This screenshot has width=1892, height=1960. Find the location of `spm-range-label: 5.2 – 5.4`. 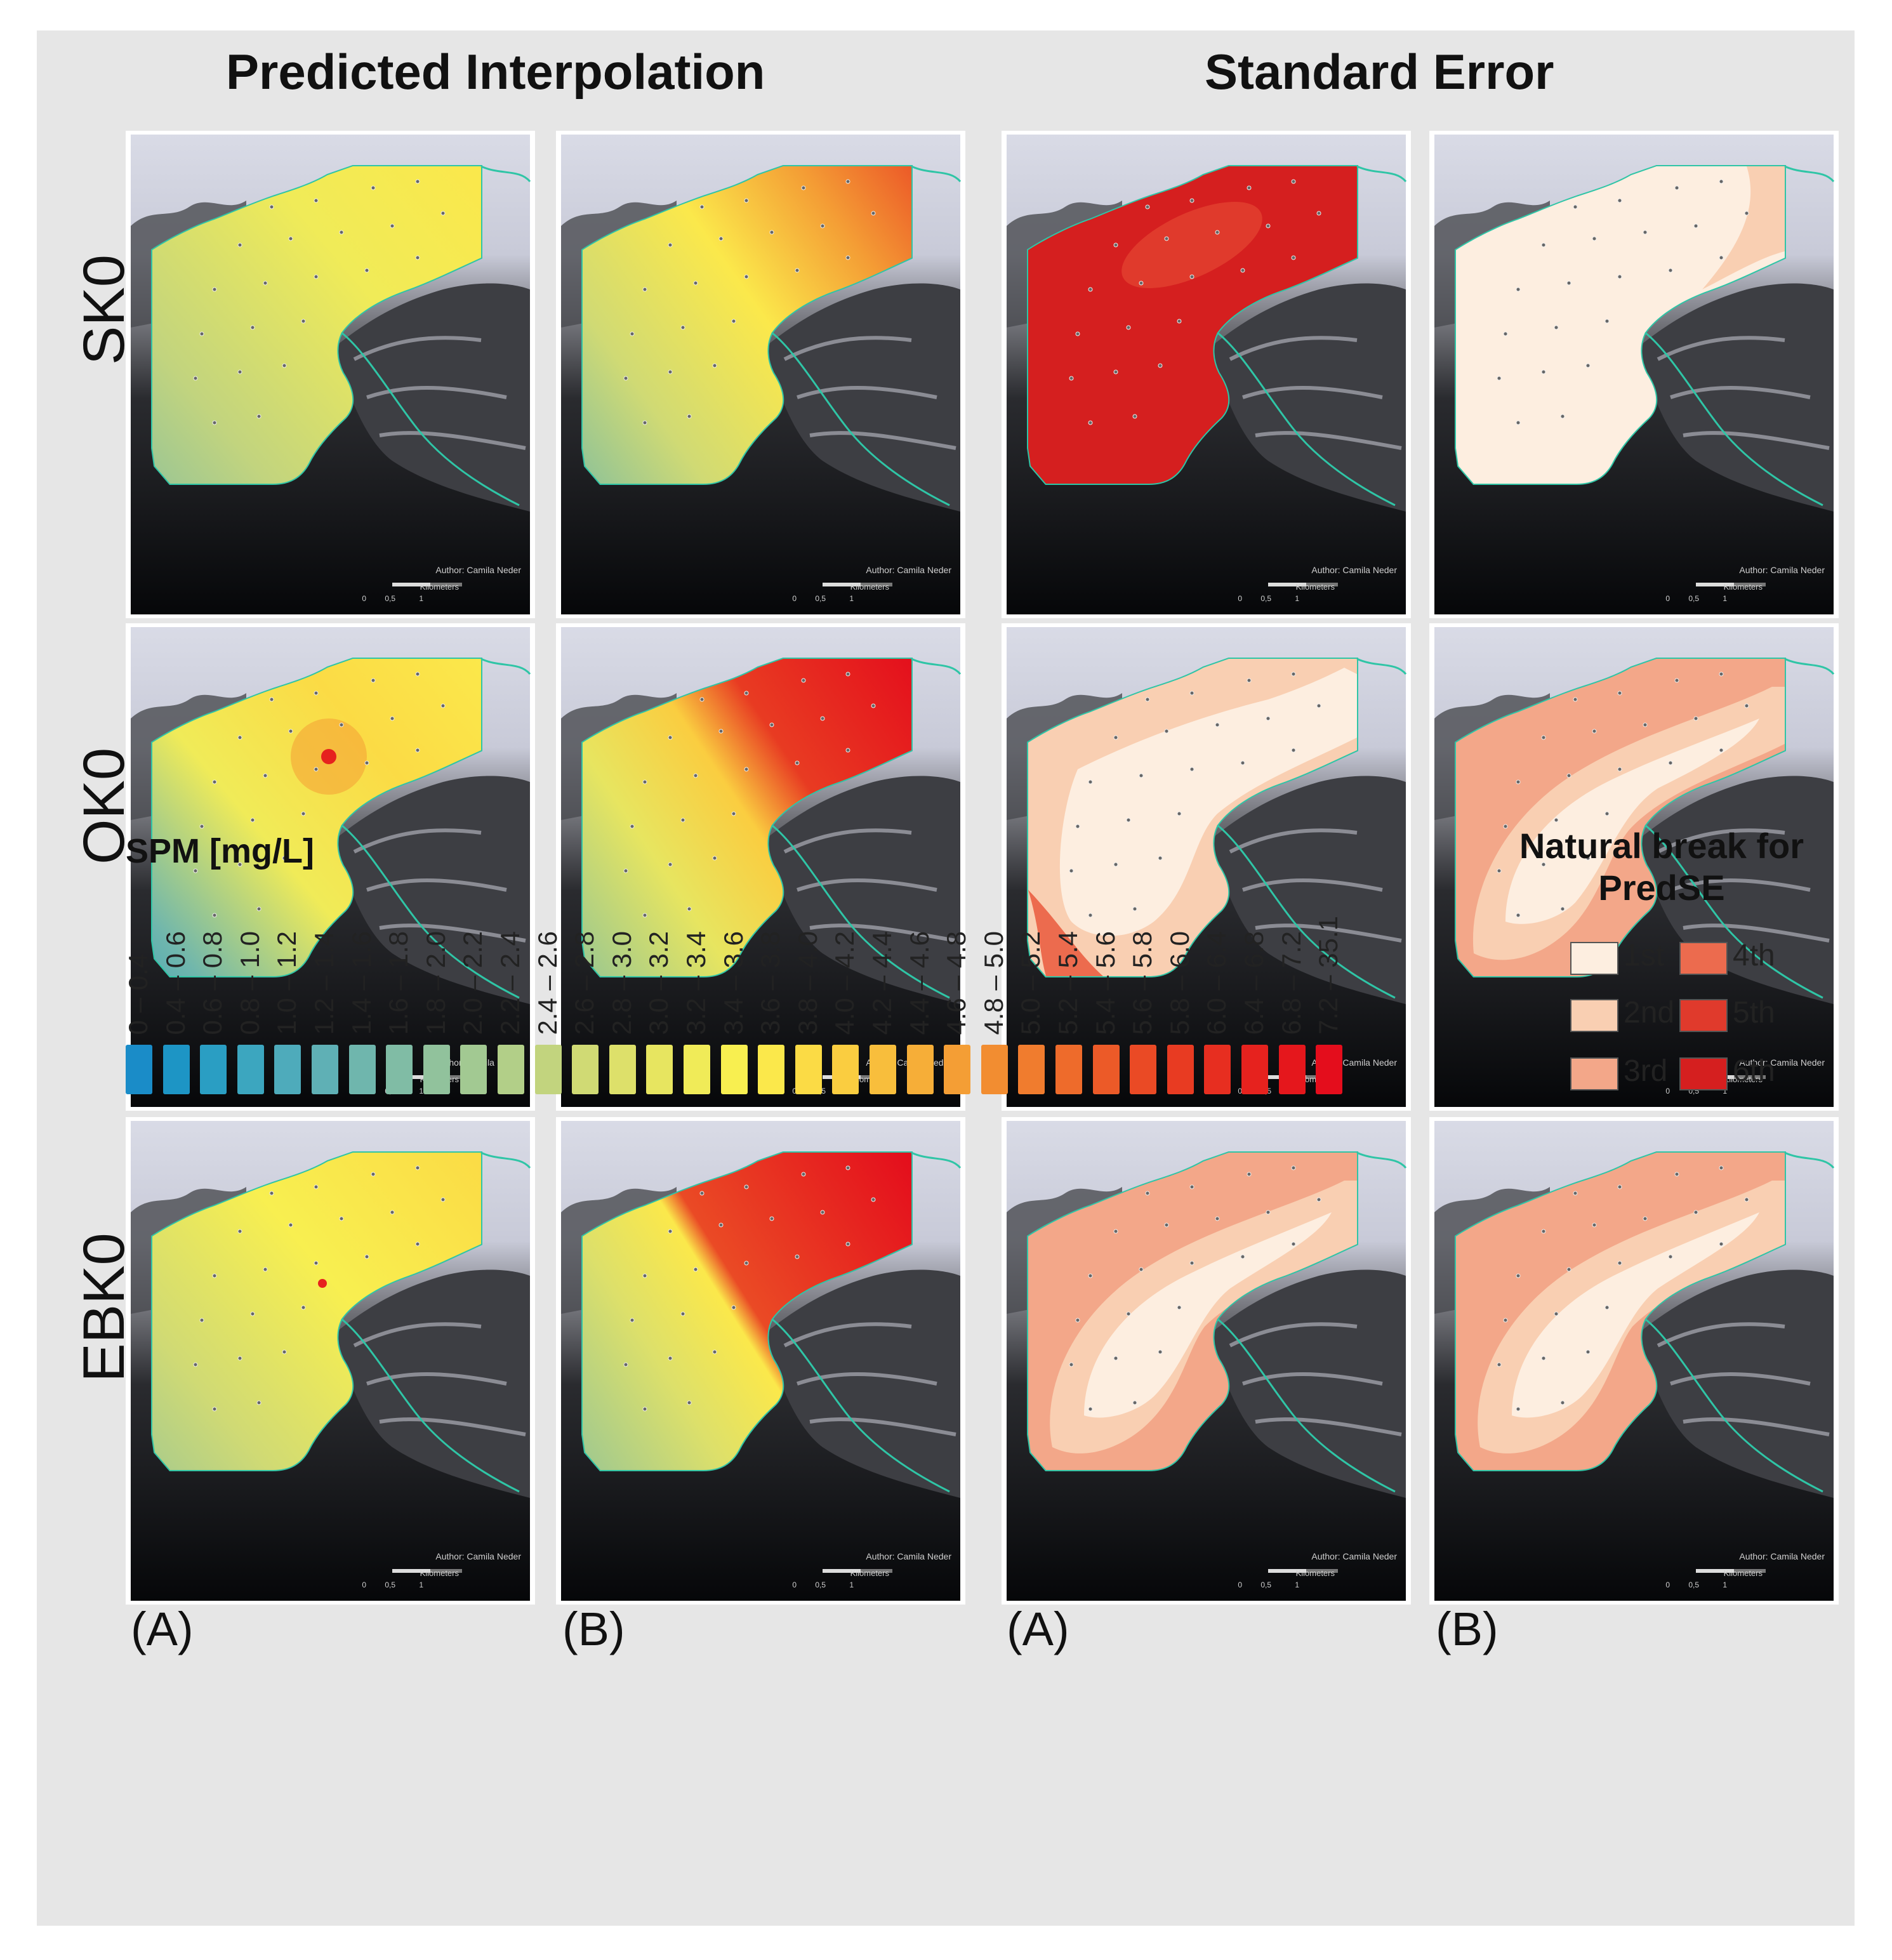

spm-range-label: 5.2 – 5.4 is located at coordinates (1068, 983).